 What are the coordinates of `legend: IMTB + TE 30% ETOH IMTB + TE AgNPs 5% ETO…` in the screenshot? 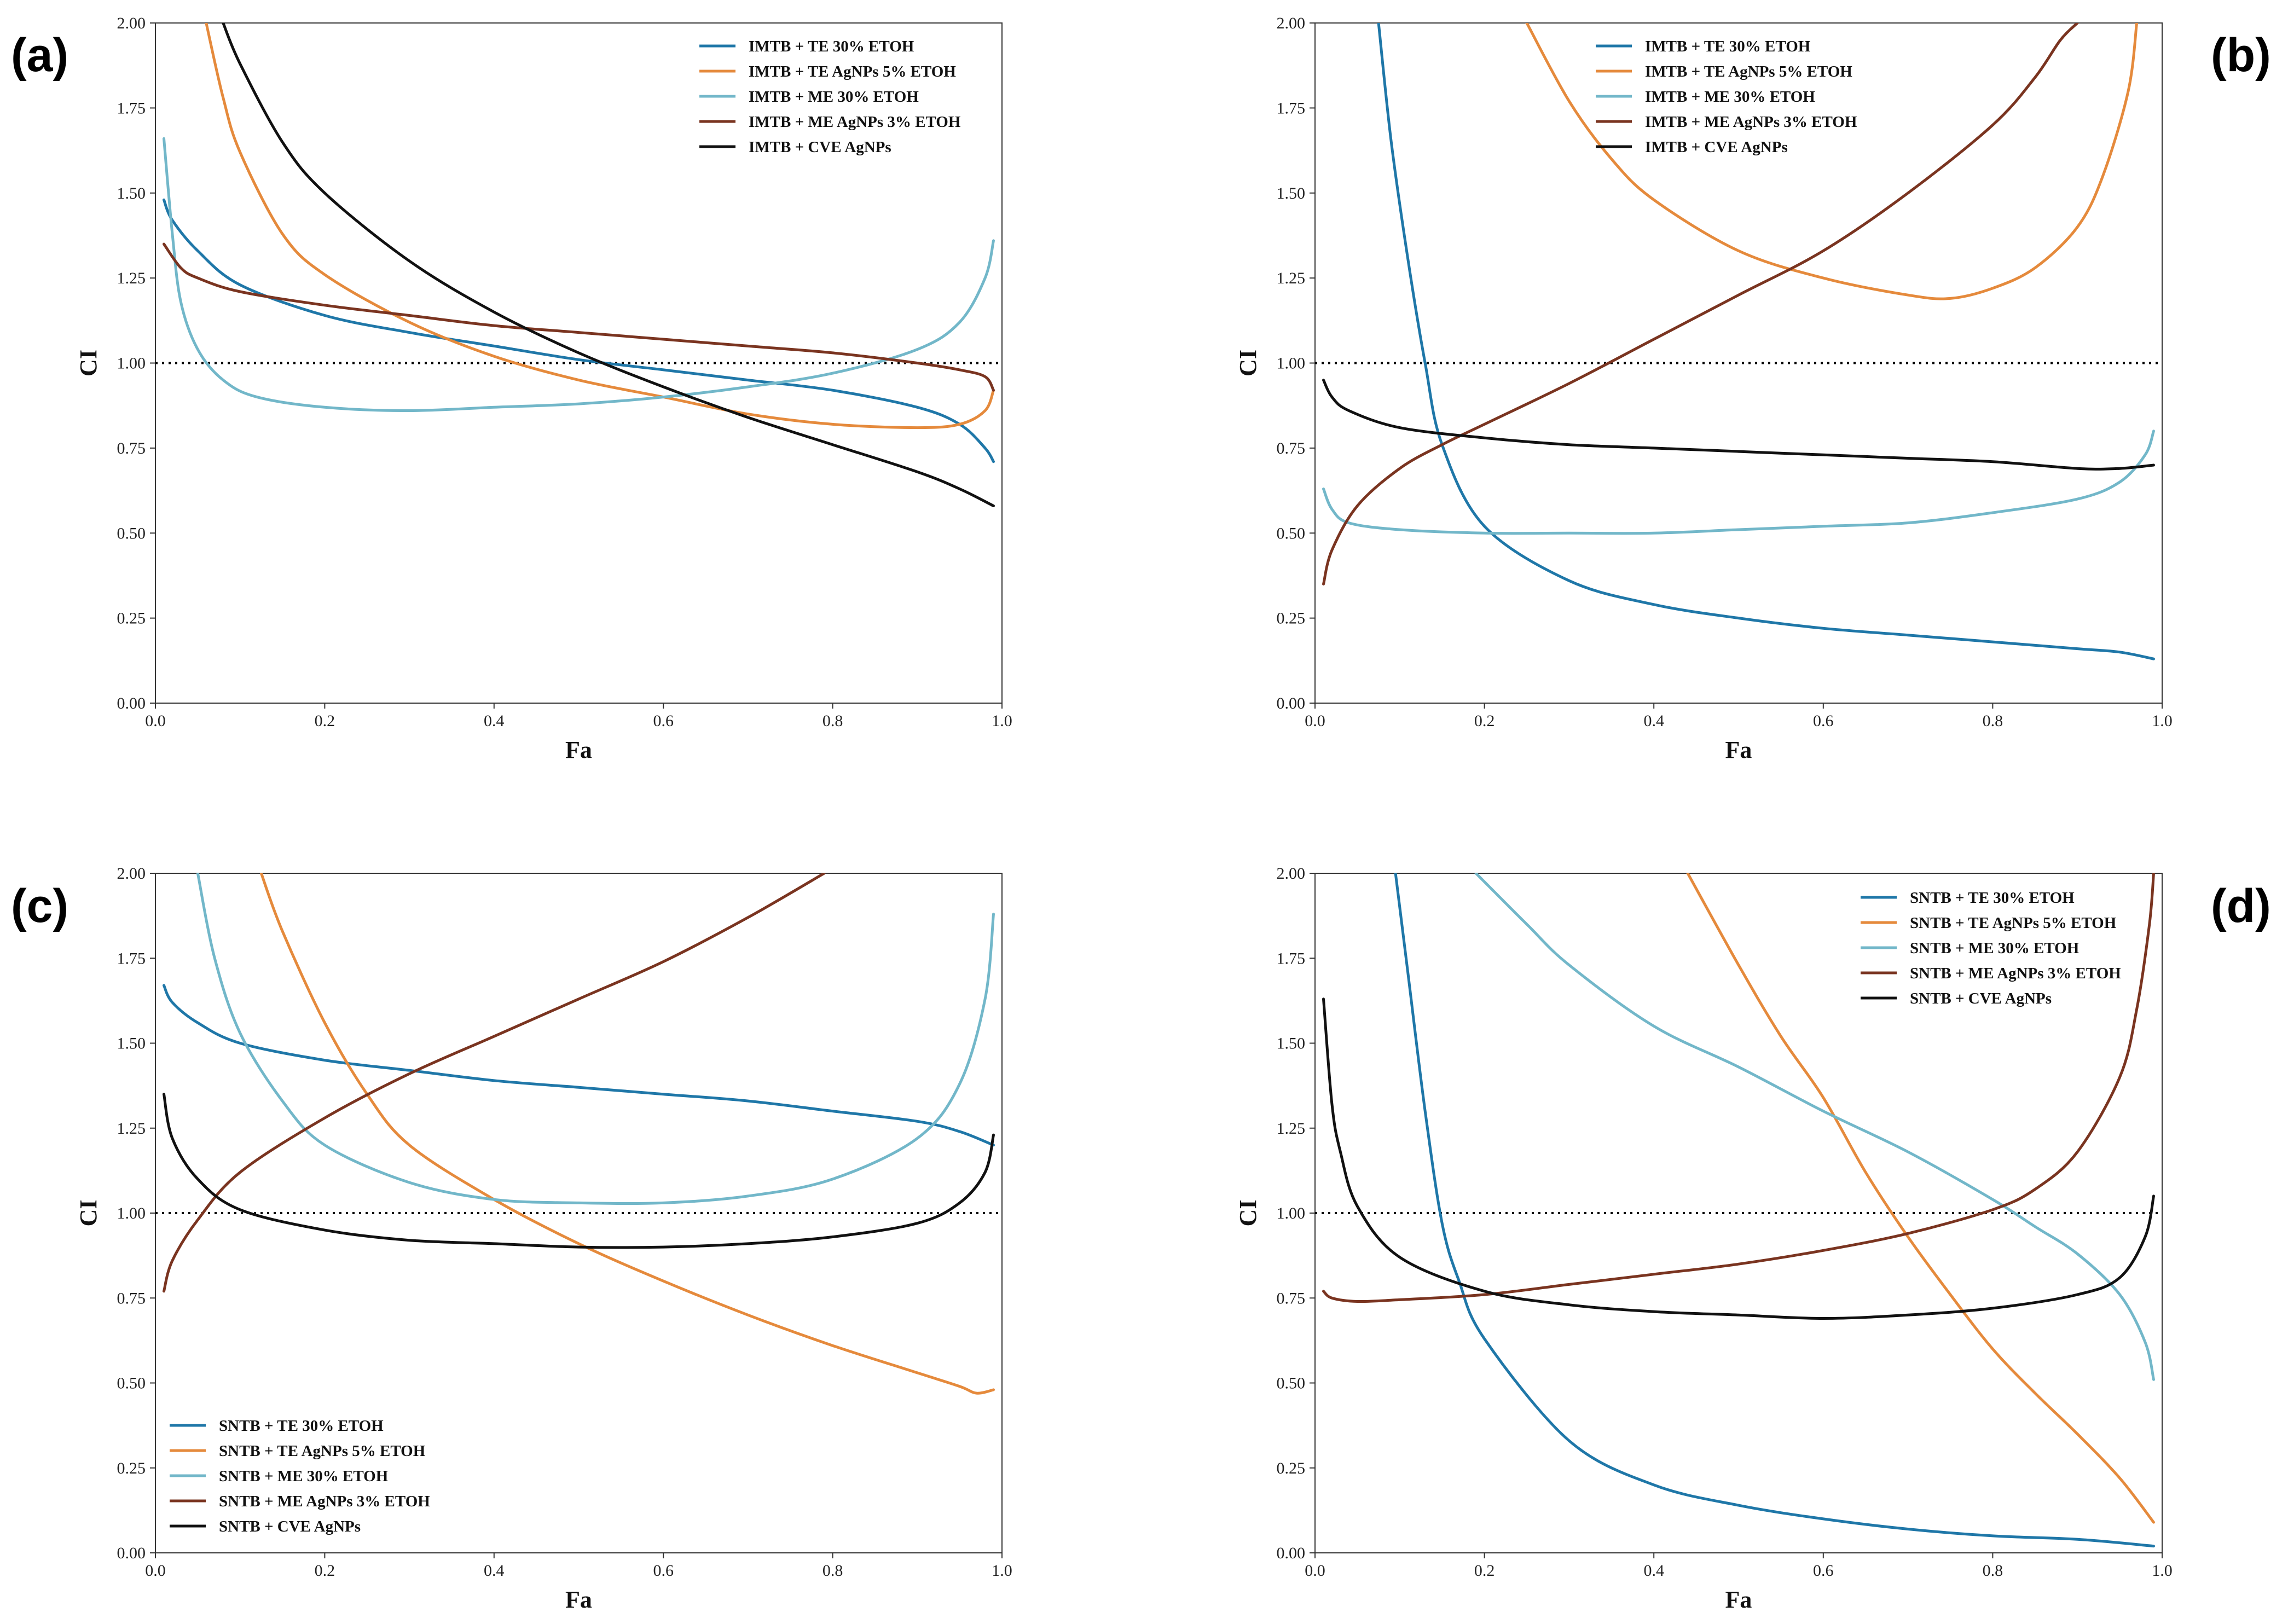 It's located at (830, 97).